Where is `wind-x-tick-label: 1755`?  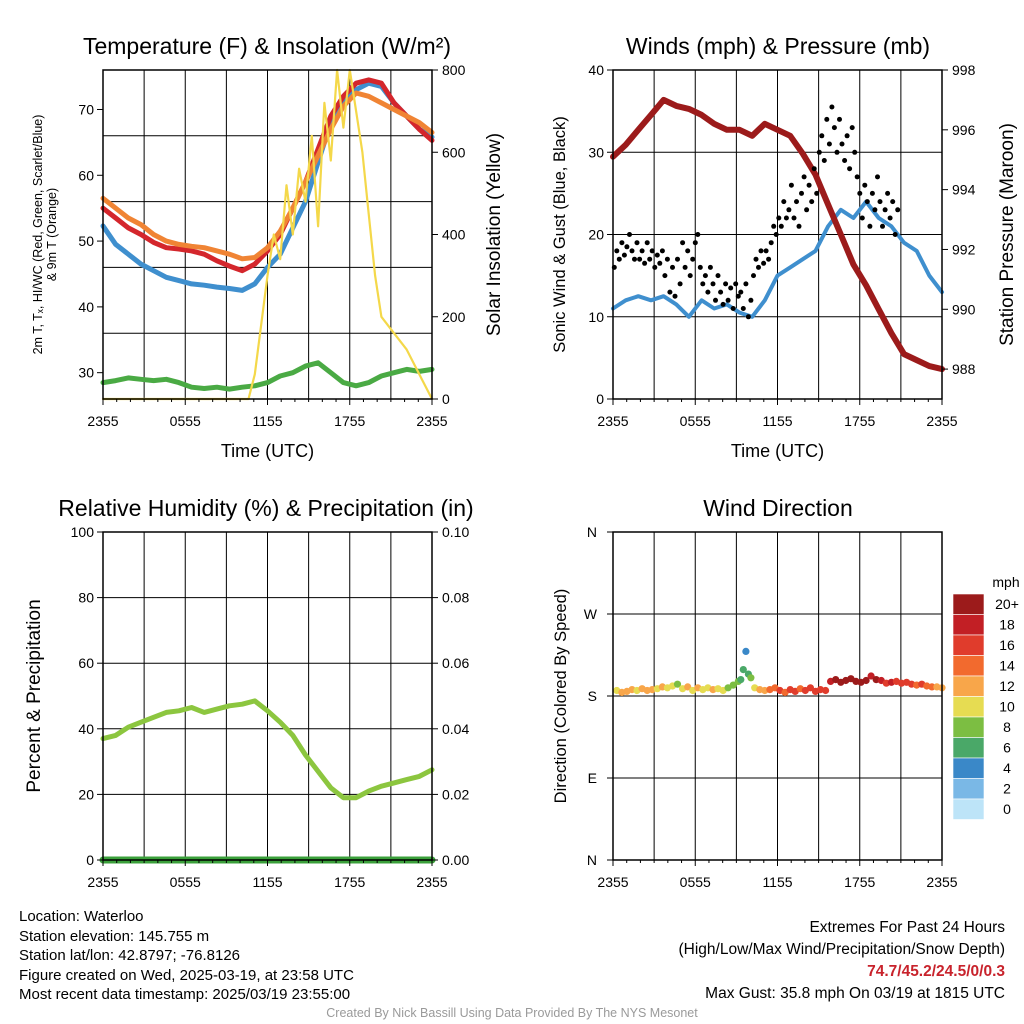 wind-x-tick-label: 1755 is located at coordinates (859, 421).